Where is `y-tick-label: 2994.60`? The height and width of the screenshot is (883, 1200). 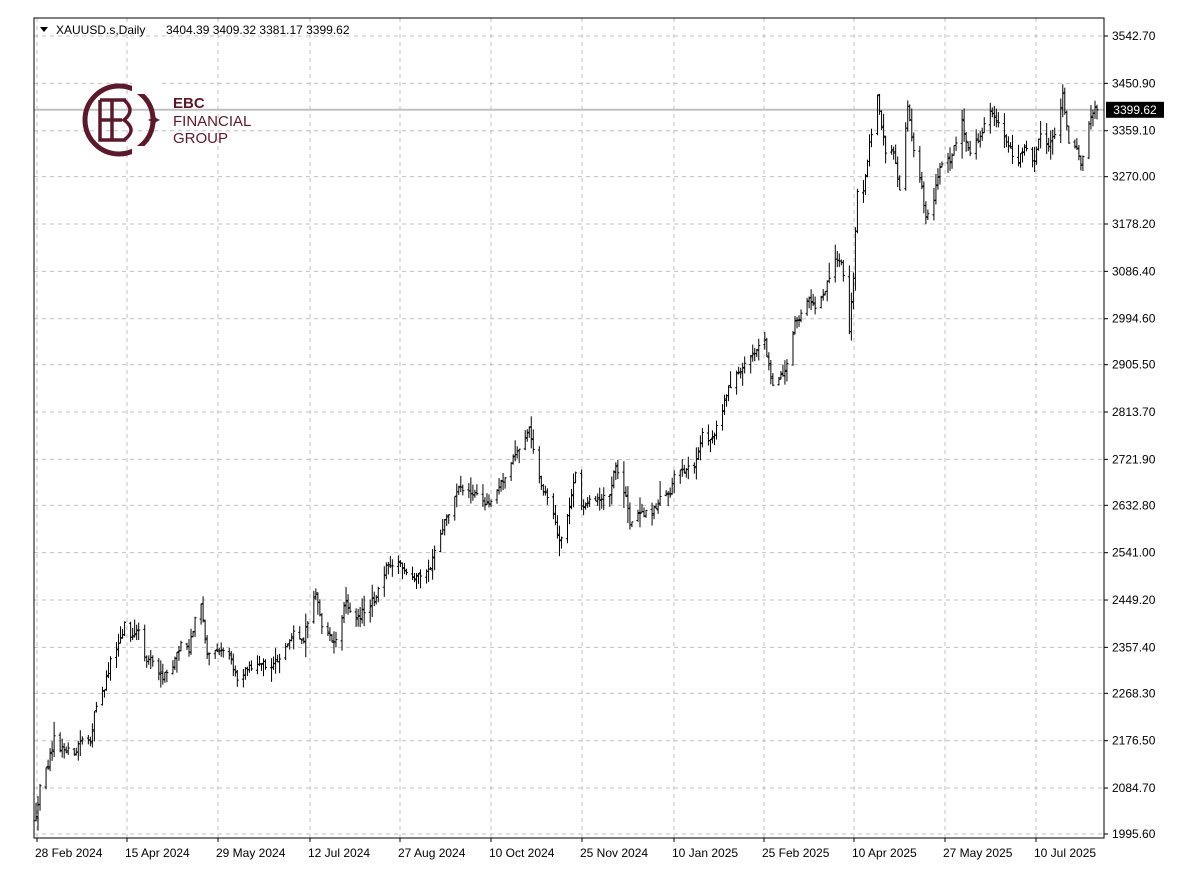 y-tick-label: 2994.60 is located at coordinates (1134, 319).